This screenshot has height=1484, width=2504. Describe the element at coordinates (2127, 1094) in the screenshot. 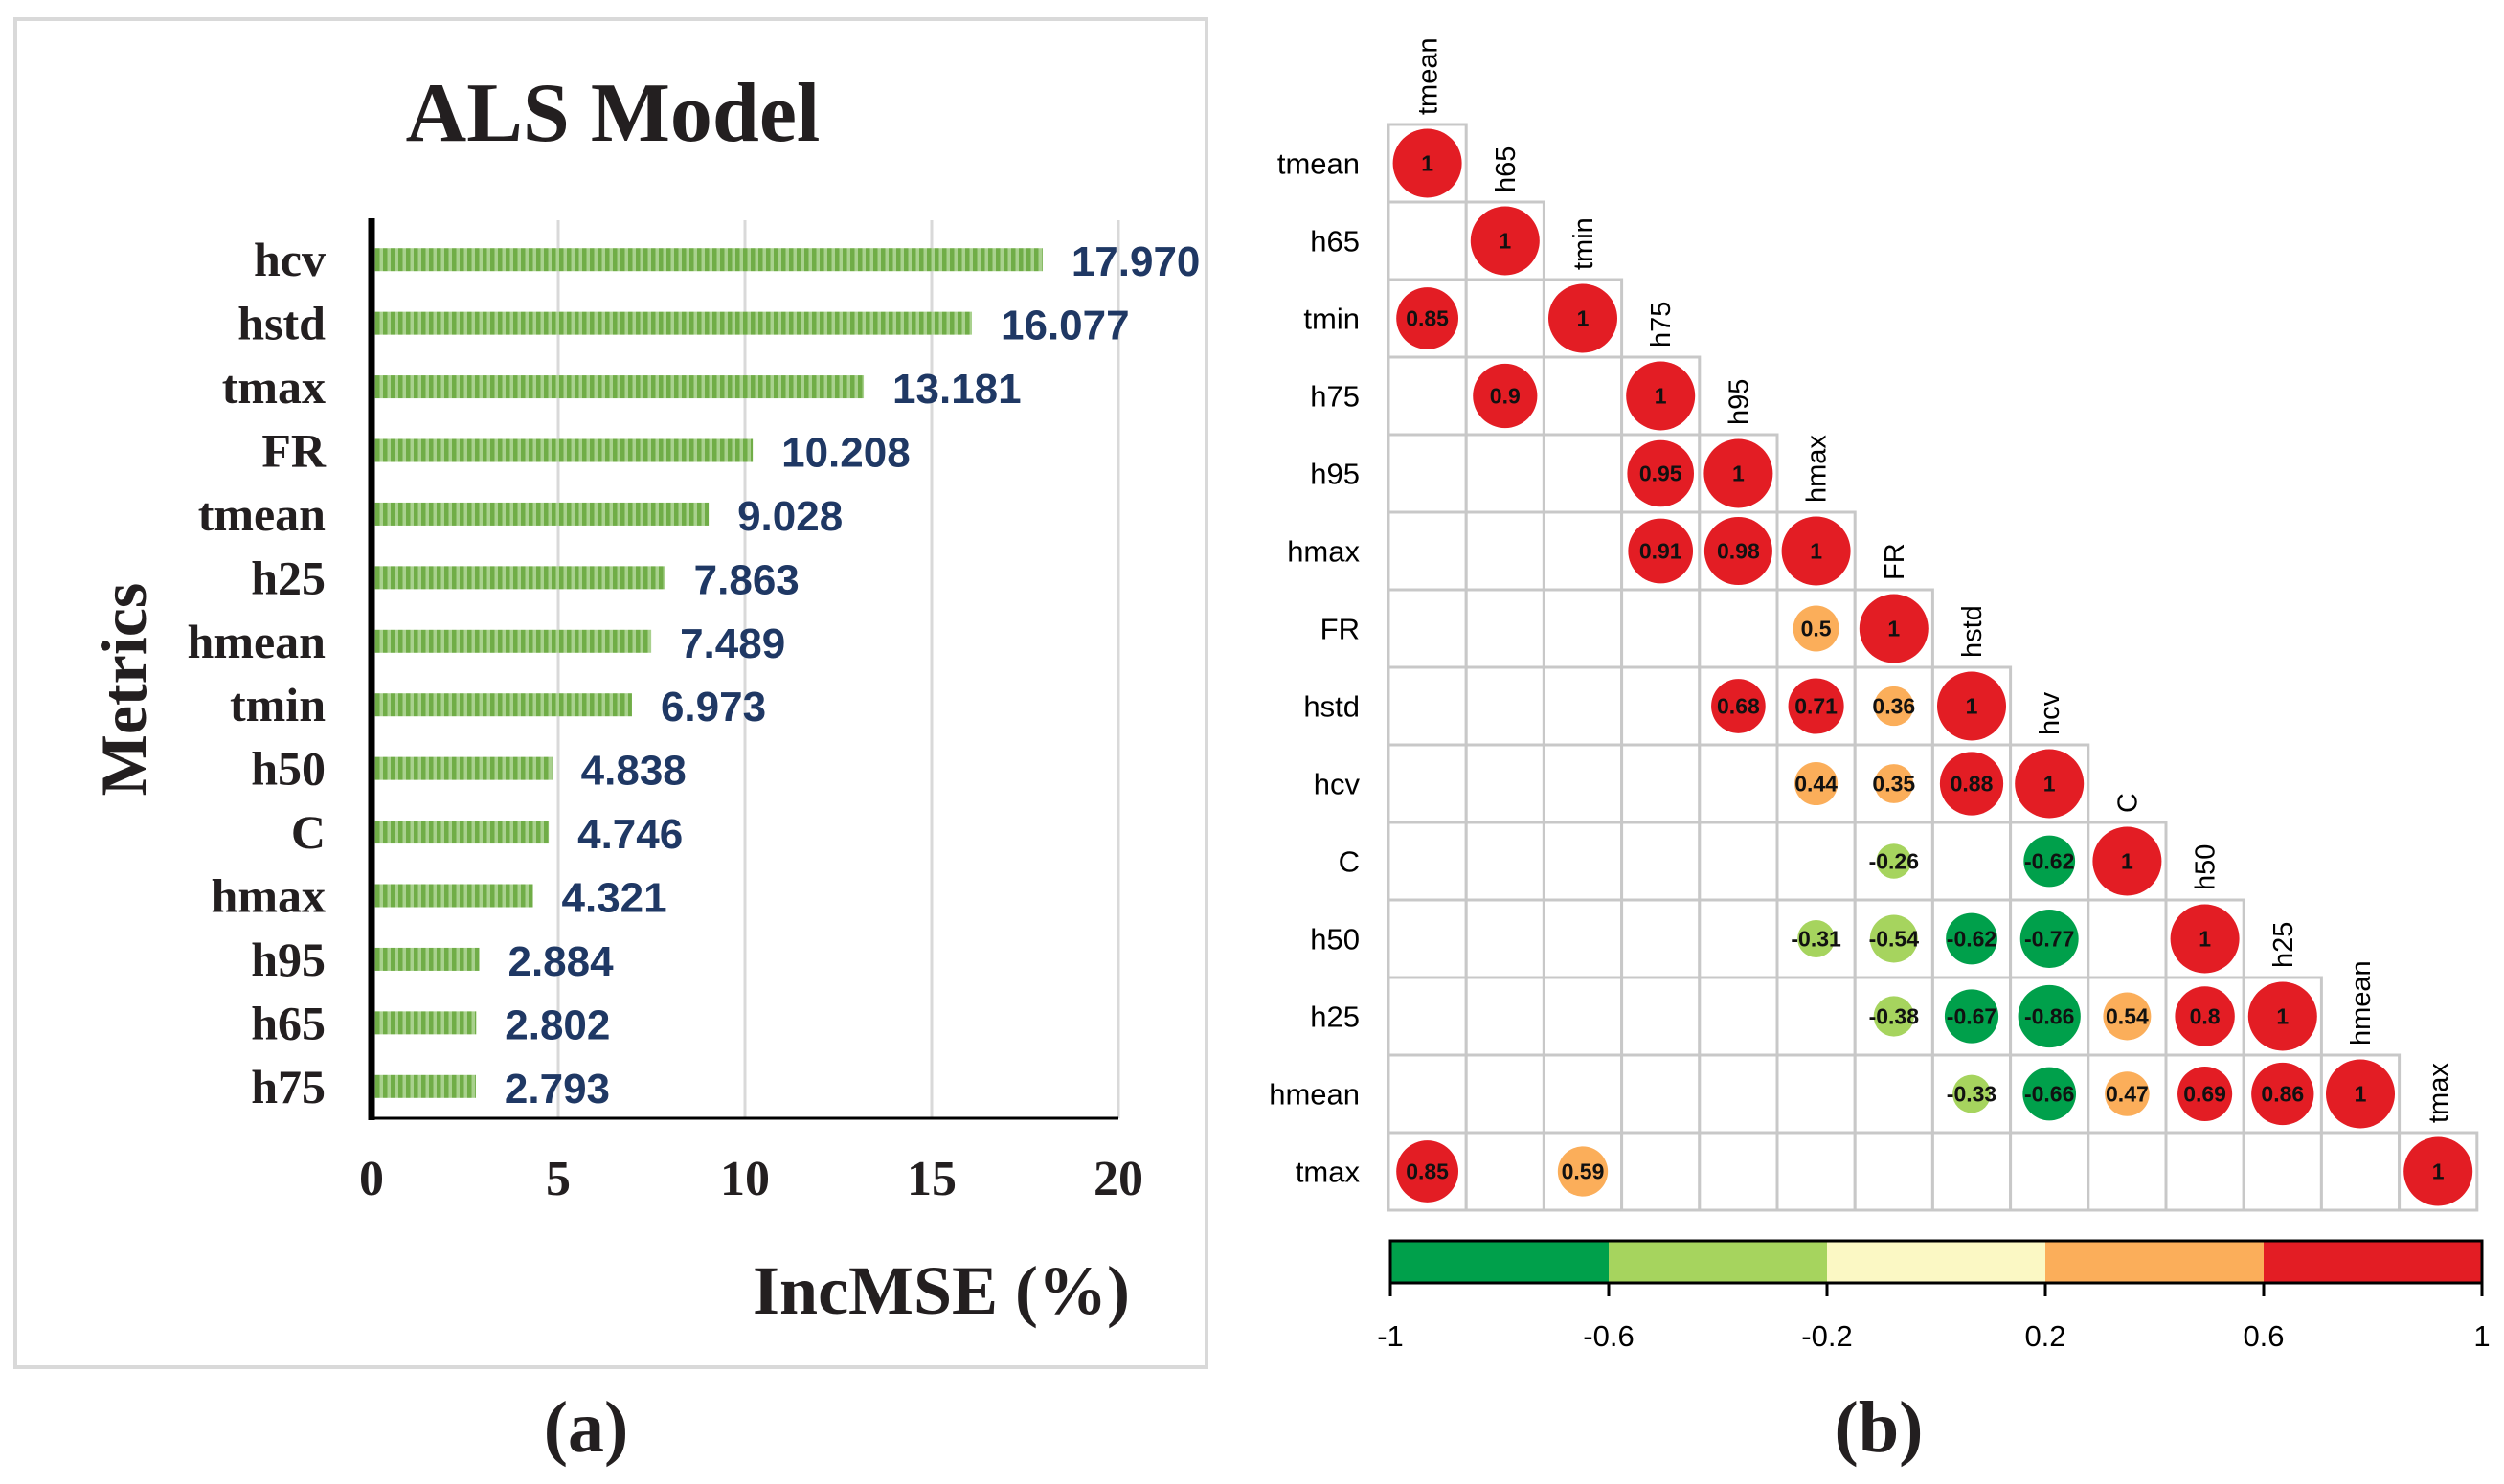

I see `correlation-value: 0.47` at that location.